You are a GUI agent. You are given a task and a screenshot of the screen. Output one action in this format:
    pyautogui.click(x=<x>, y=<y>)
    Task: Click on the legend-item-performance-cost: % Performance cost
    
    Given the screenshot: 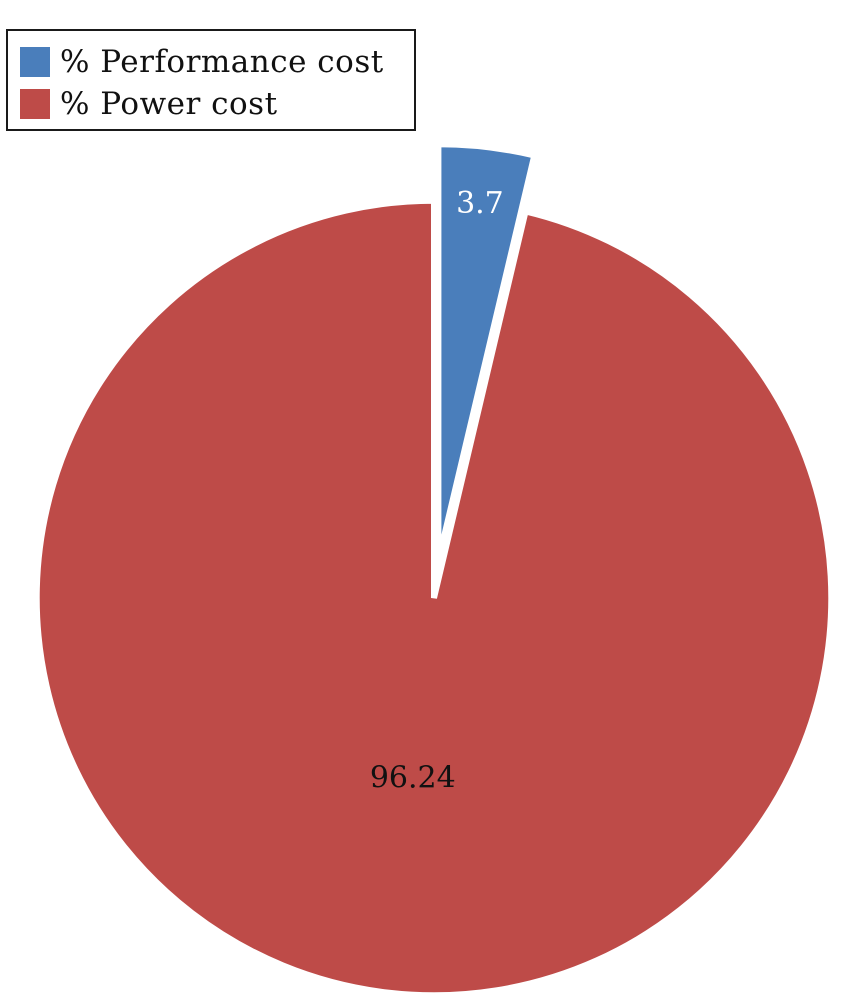 What is the action you would take?
    pyautogui.click(x=202, y=62)
    